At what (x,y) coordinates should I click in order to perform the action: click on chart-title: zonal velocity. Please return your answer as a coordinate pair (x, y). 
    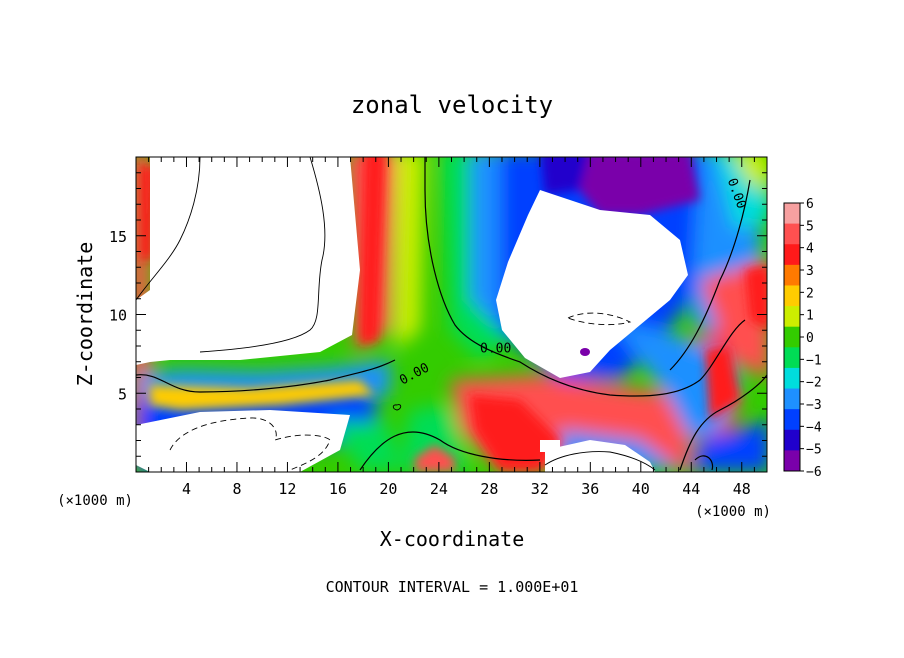
    Looking at the image, I should click on (452, 105).